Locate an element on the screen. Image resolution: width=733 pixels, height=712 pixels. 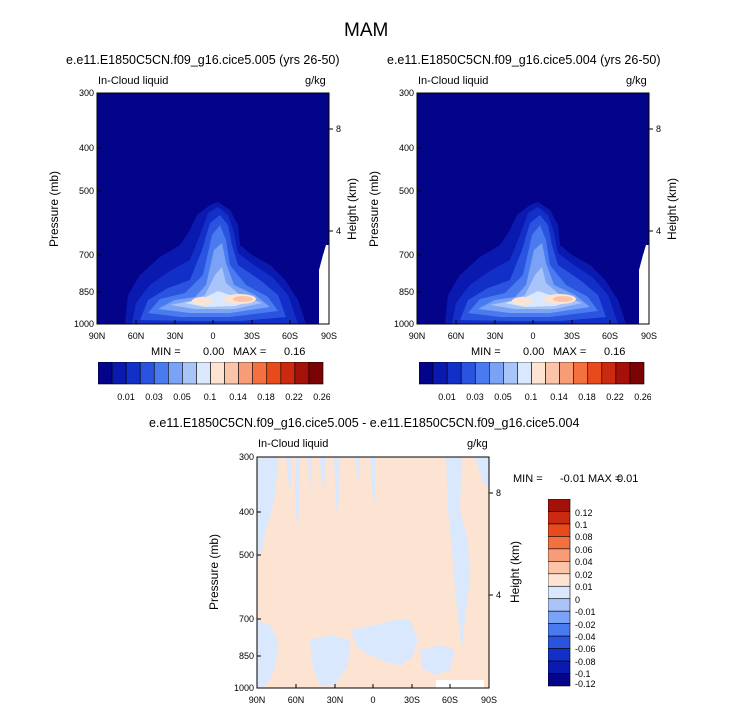
colorbar-label: 0.26 is located at coordinates (321, 397).